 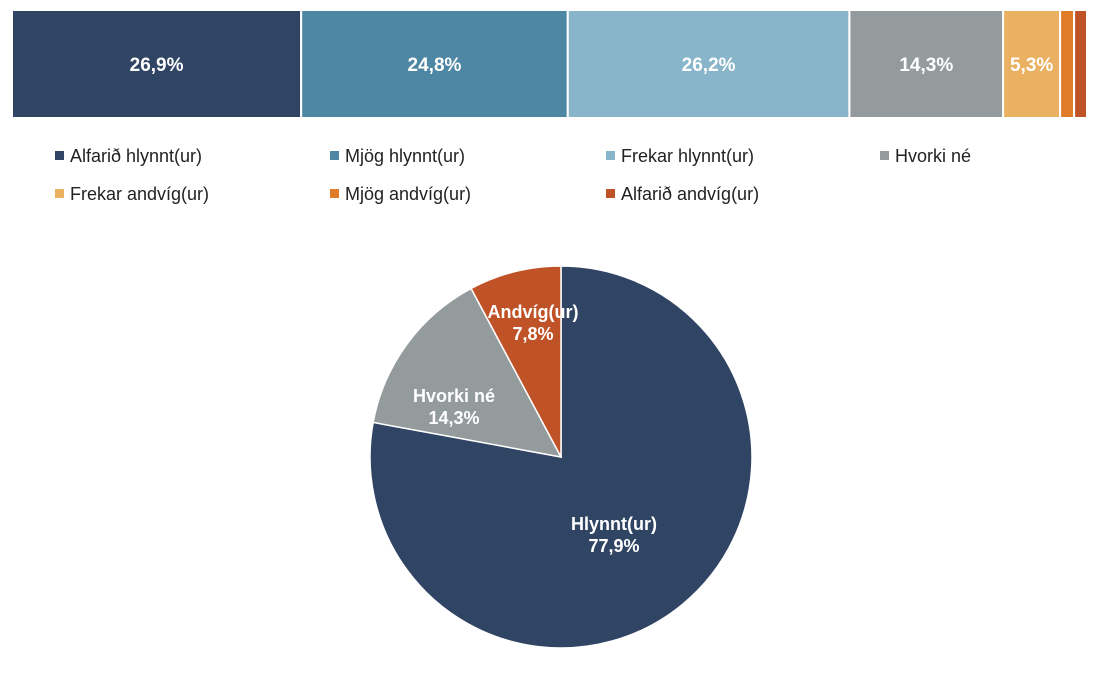 I want to click on legend-label: Mjög hlynnt(ur), so click(x=405, y=156).